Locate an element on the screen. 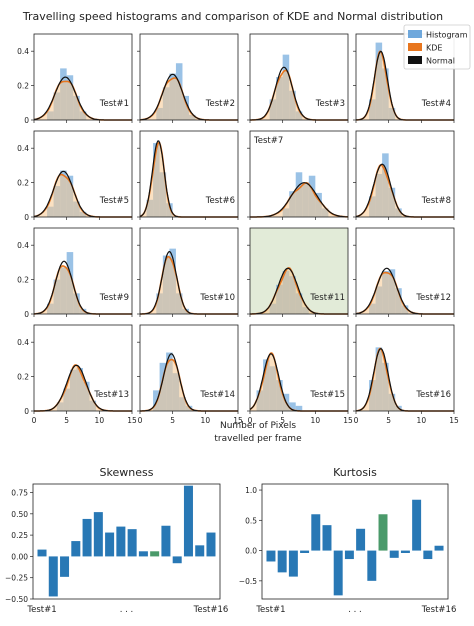 The height and width of the screenshot is (626, 474). panel-Test4: Test#4 is located at coordinates (404, 78).